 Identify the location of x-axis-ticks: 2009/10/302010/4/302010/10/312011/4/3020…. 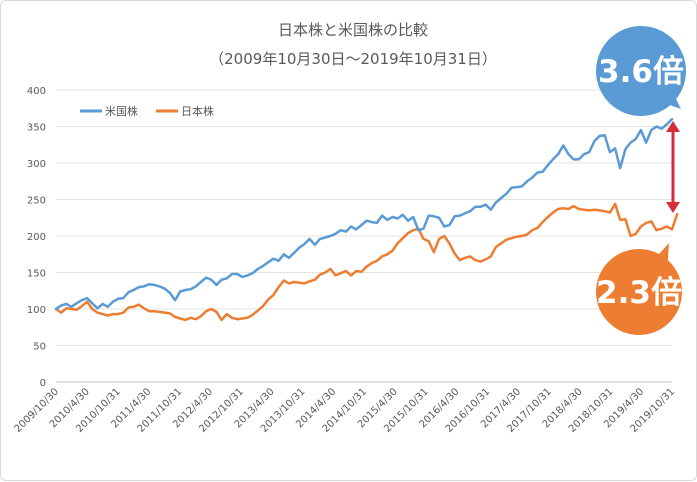
(345, 410).